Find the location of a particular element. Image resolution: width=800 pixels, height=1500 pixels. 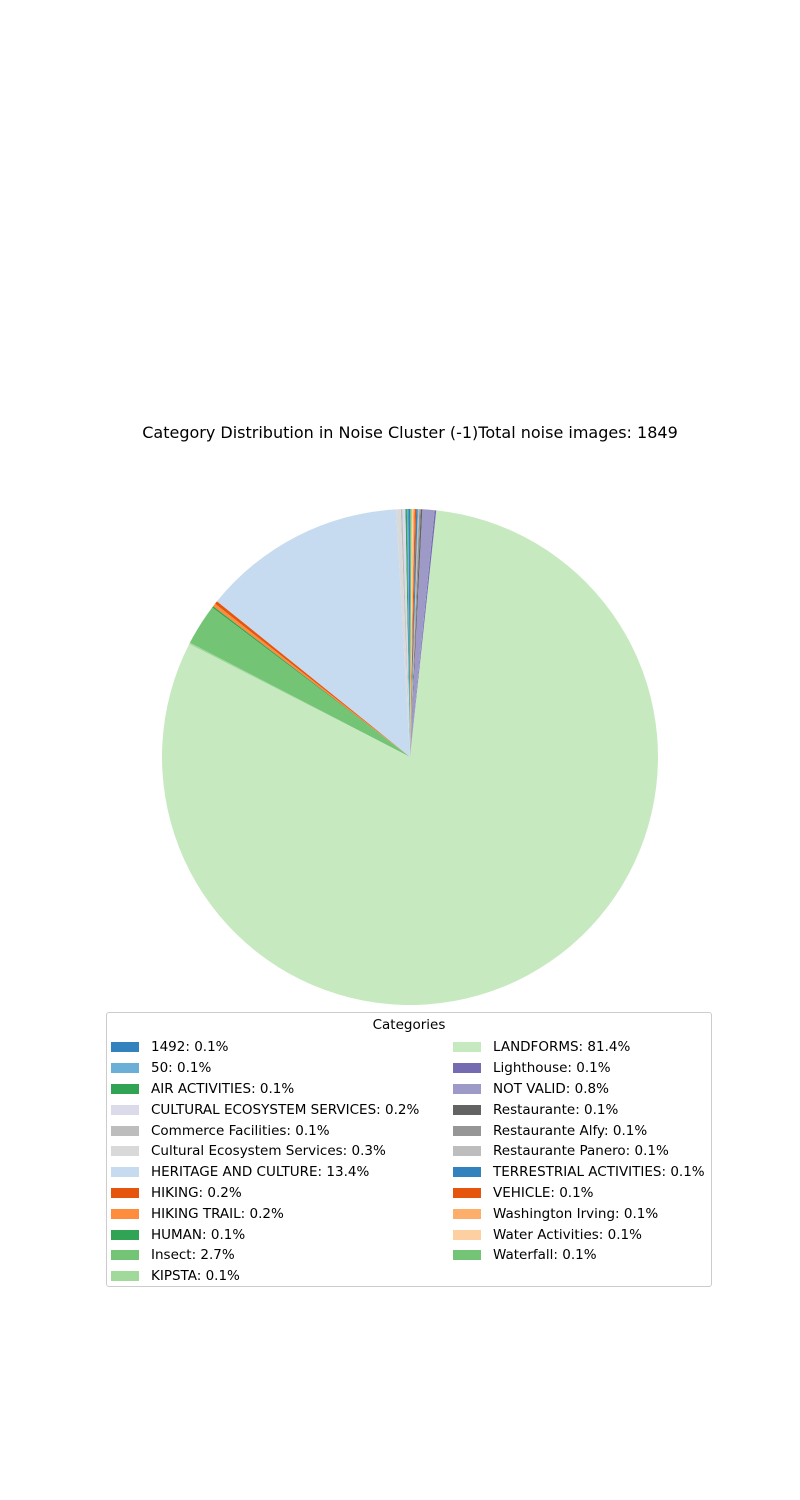

legend-label-9: HUMAN: 0.1% is located at coordinates (198, 1234).